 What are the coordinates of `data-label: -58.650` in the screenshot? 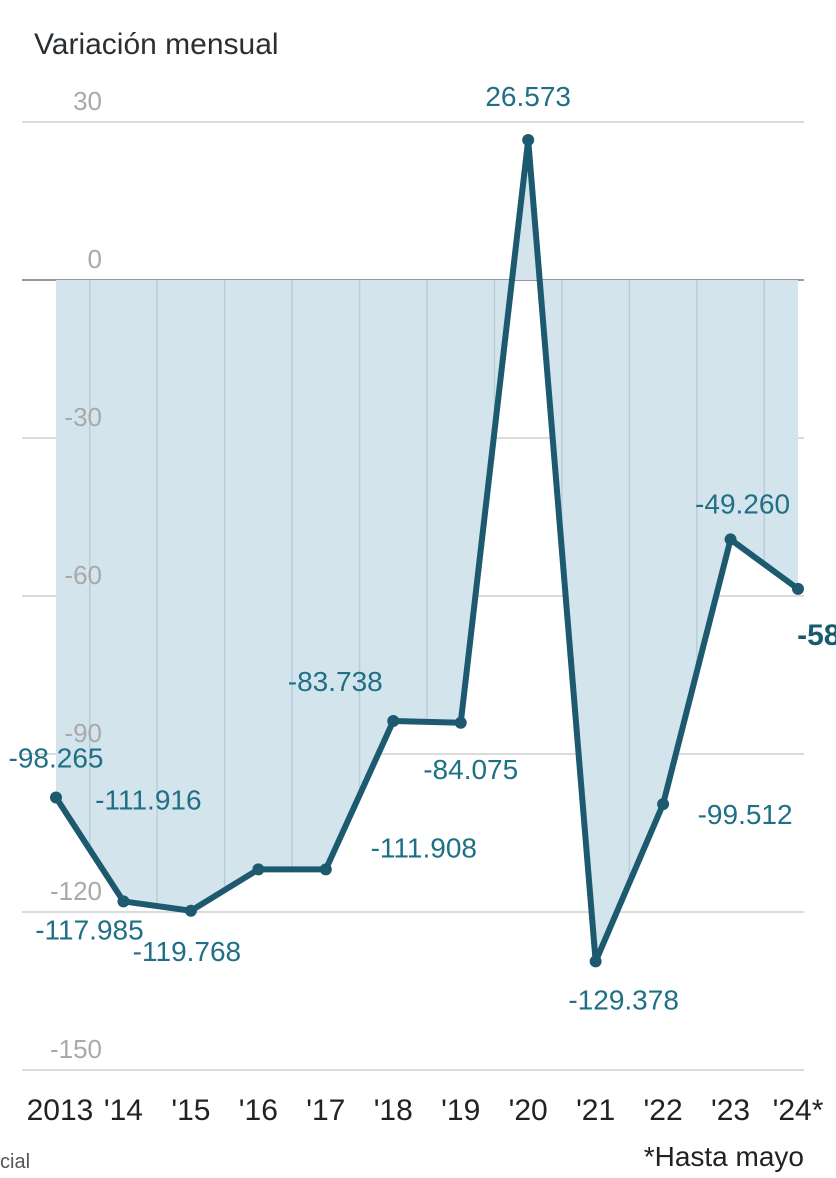 It's located at (816, 635).